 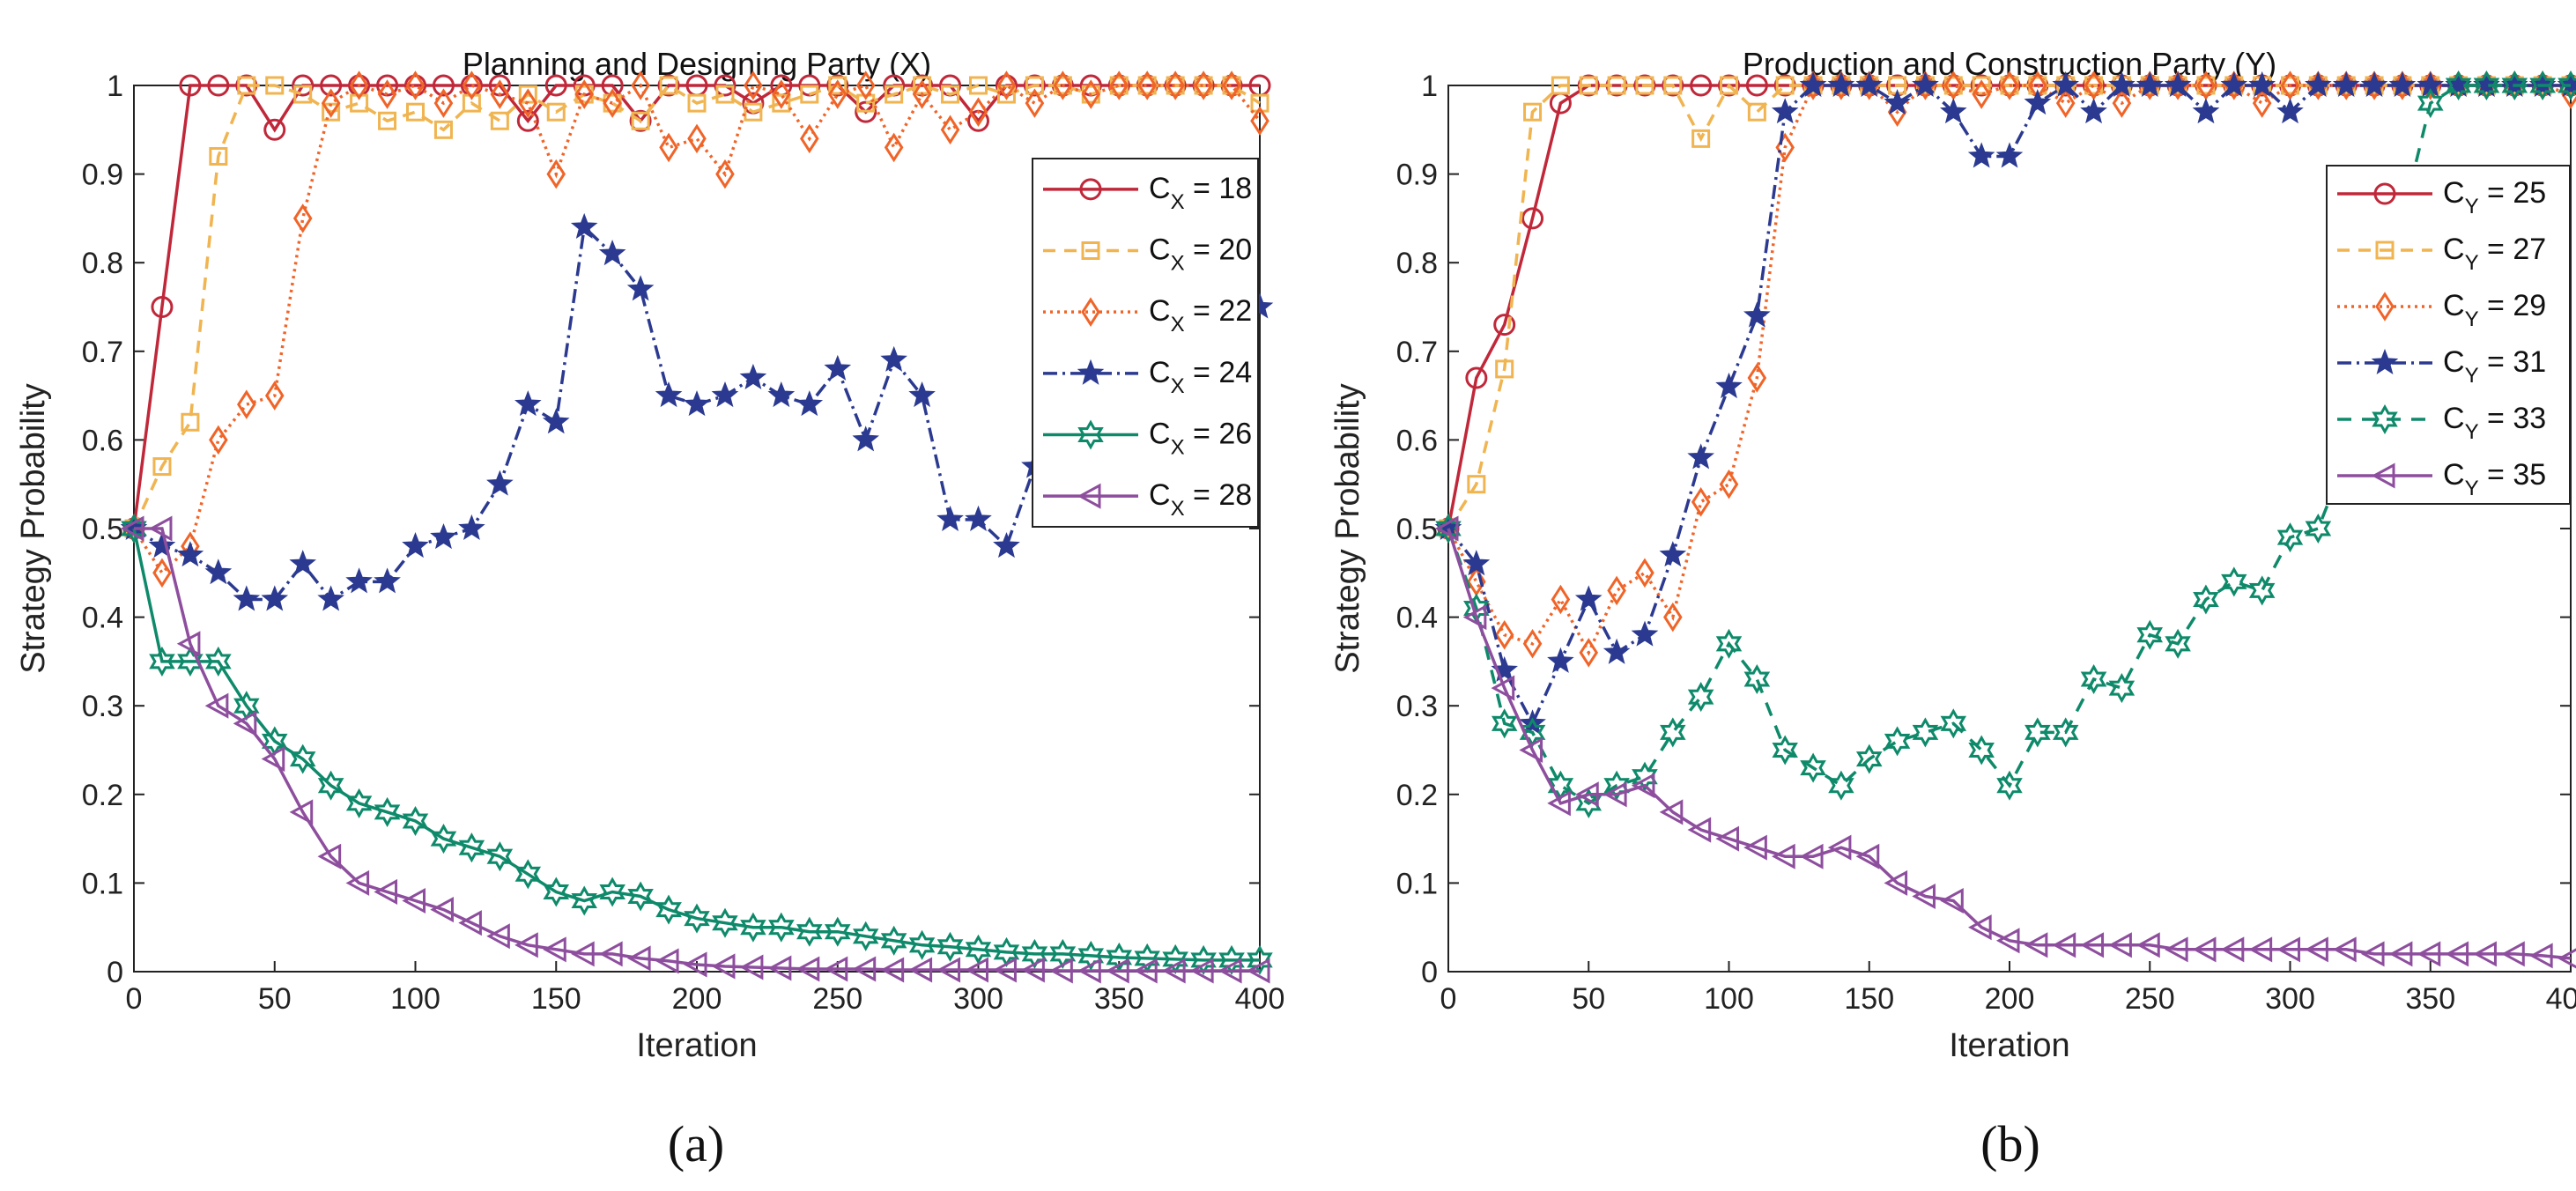 What do you see at coordinates (2561, 999) in the screenshot?
I see `x-tick-label: 400` at bounding box center [2561, 999].